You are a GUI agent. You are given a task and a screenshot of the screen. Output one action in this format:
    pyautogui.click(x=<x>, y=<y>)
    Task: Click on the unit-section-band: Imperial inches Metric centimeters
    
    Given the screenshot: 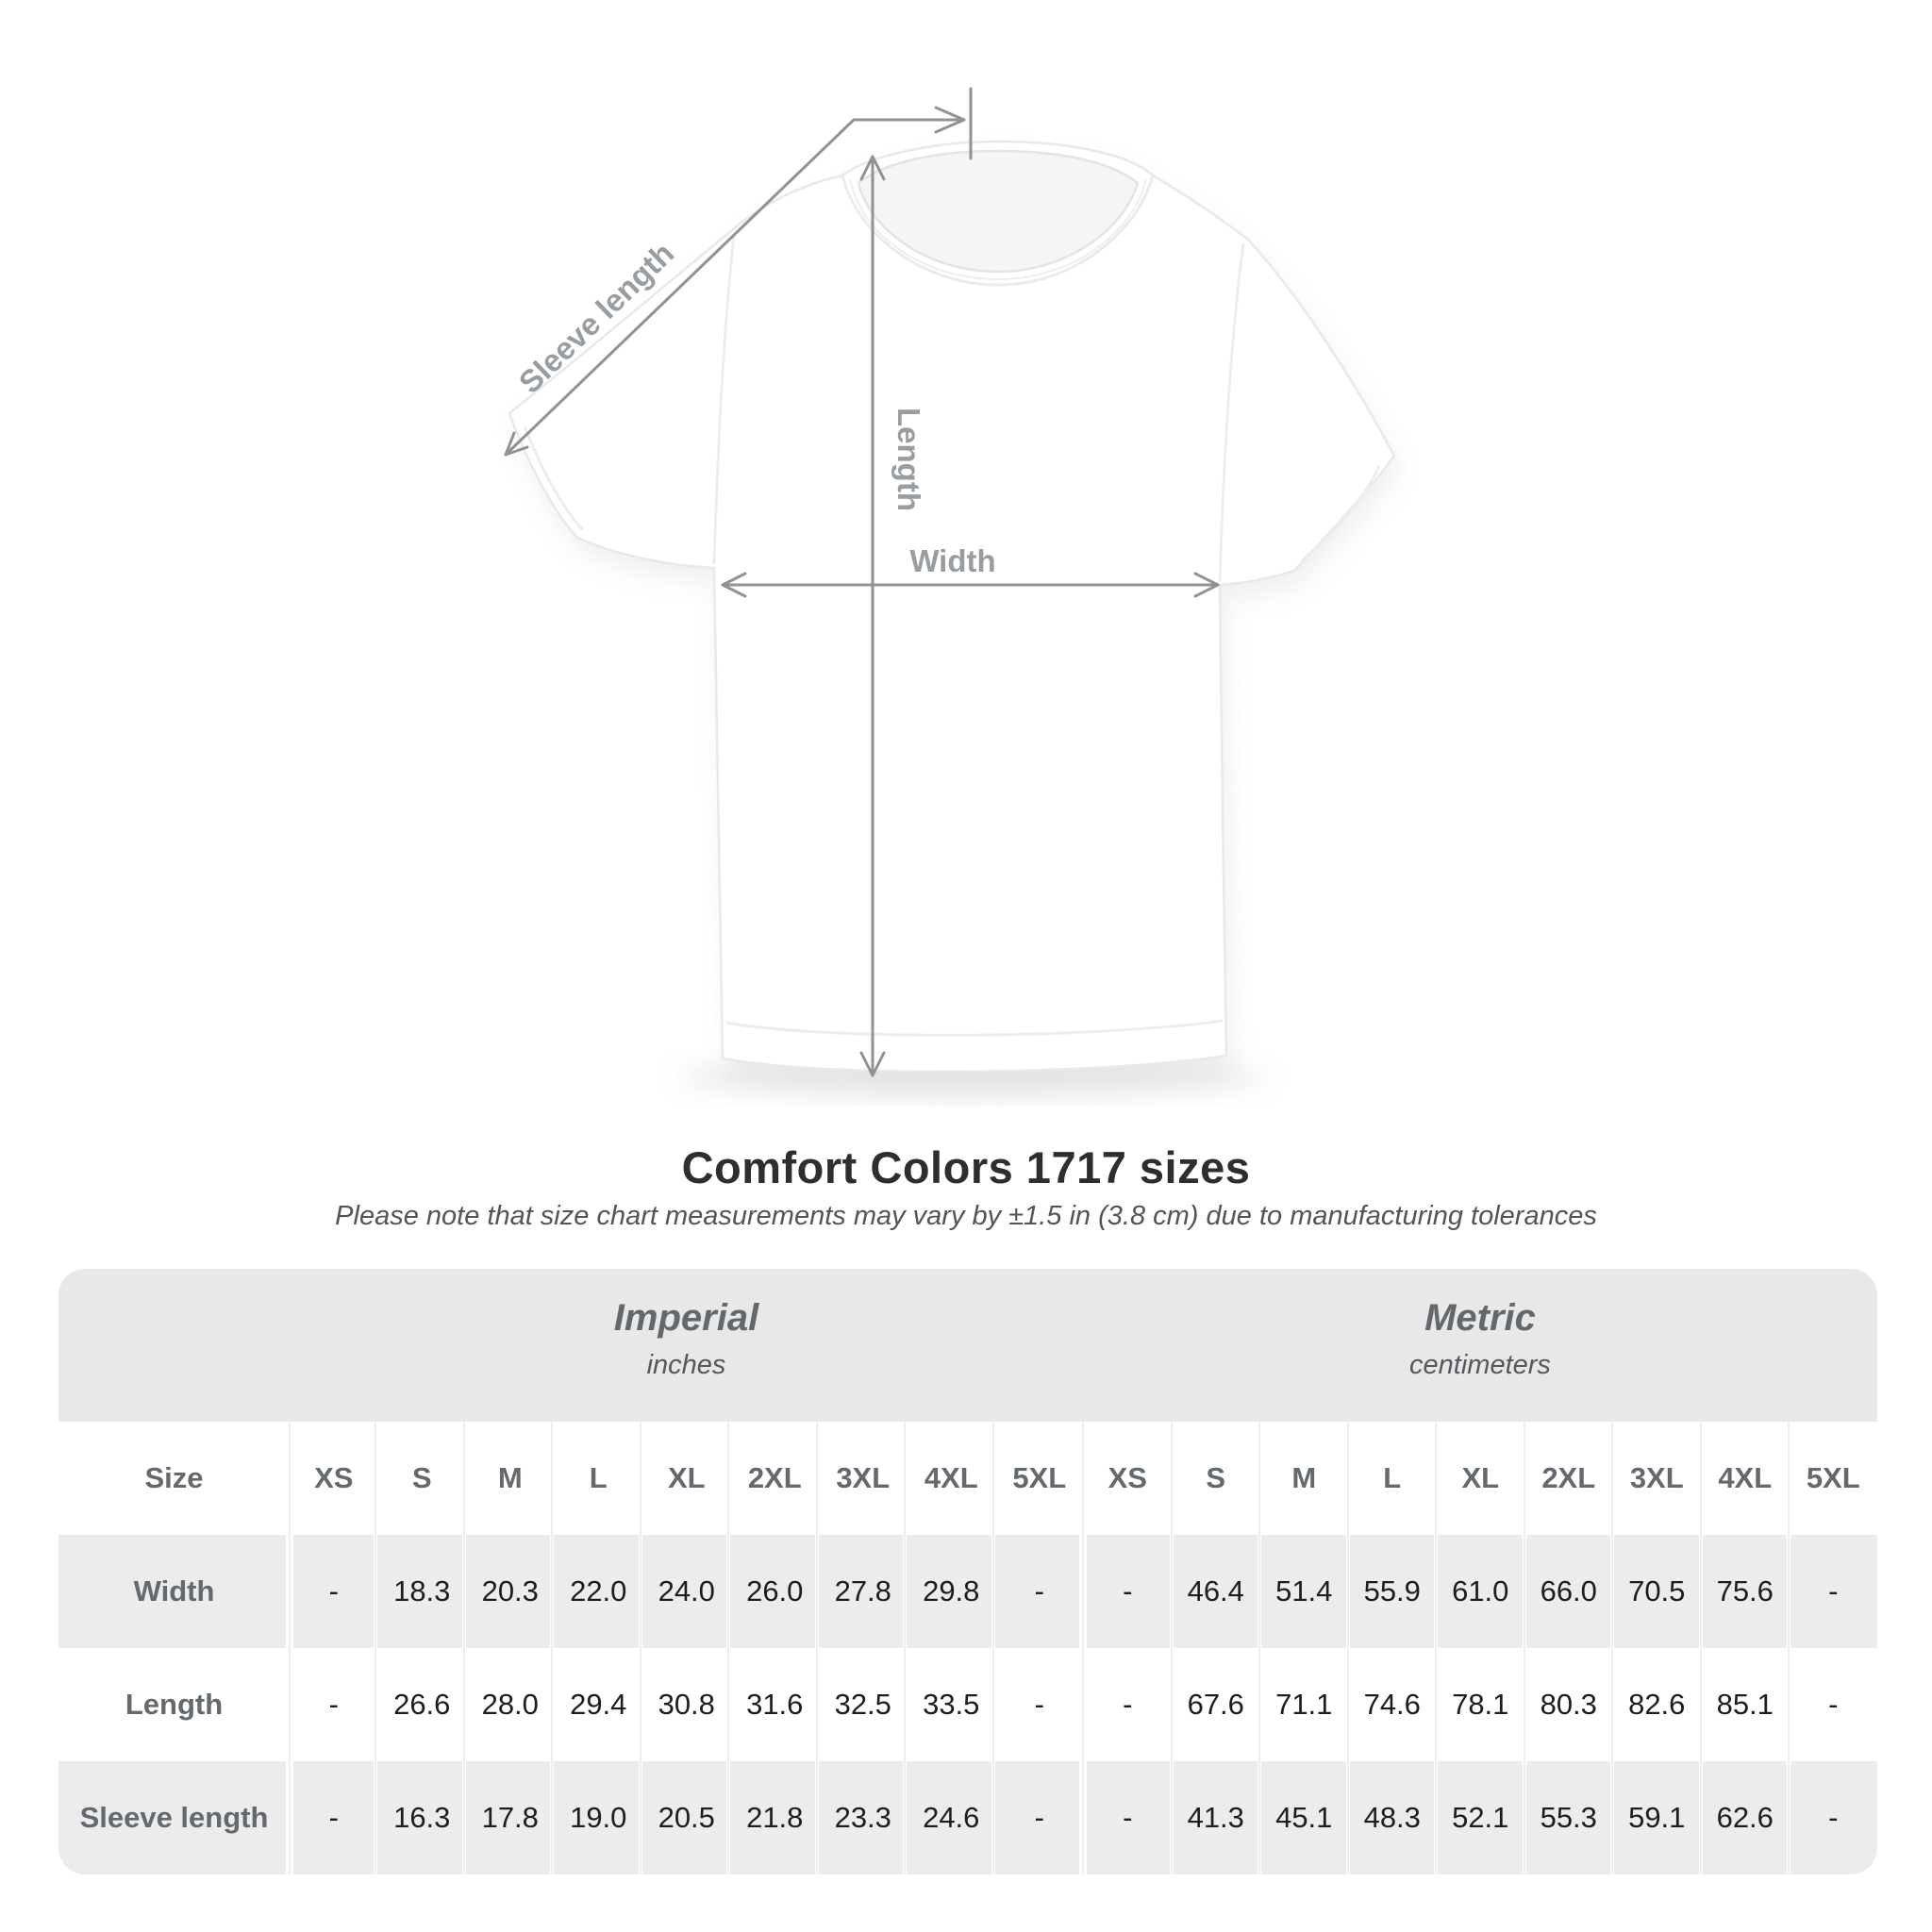 What is the action you would take?
    pyautogui.click(x=967, y=1346)
    